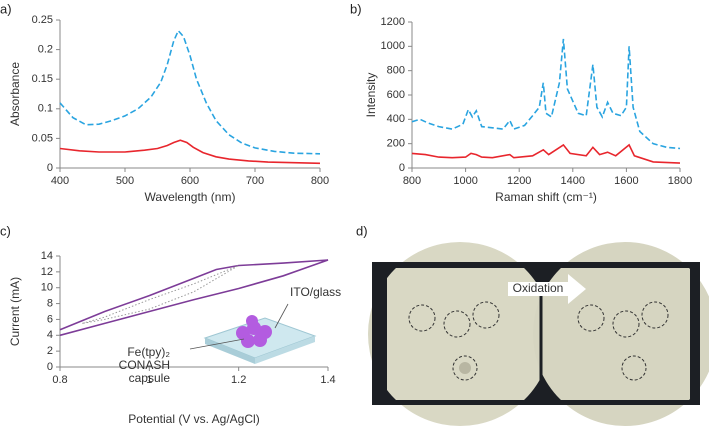 Image resolution: width=709 pixels, height=435 pixels. Describe the element at coordinates (15, 94) in the screenshot. I see `y-axis-label: Absorbance` at that location.